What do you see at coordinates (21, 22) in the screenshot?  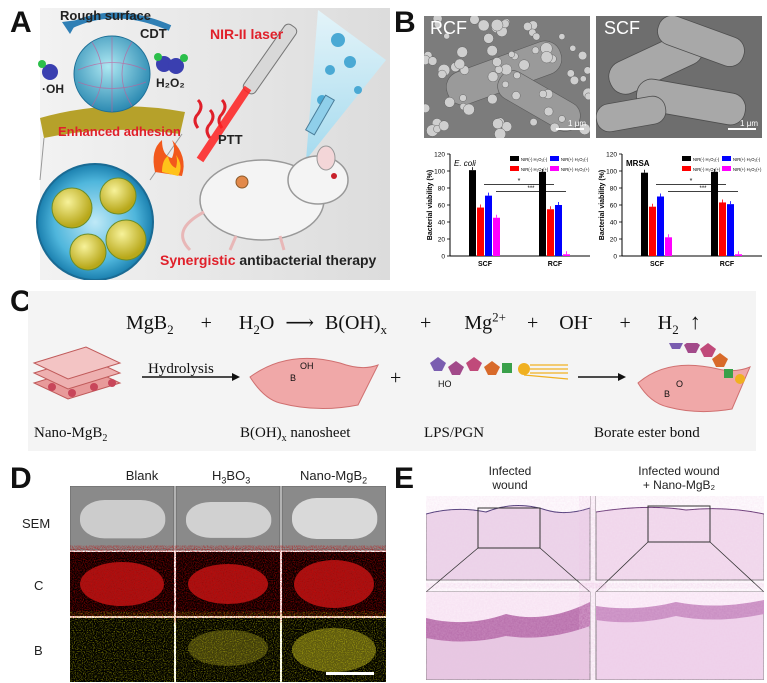 I see `panel-a-letter: A` at bounding box center [21, 22].